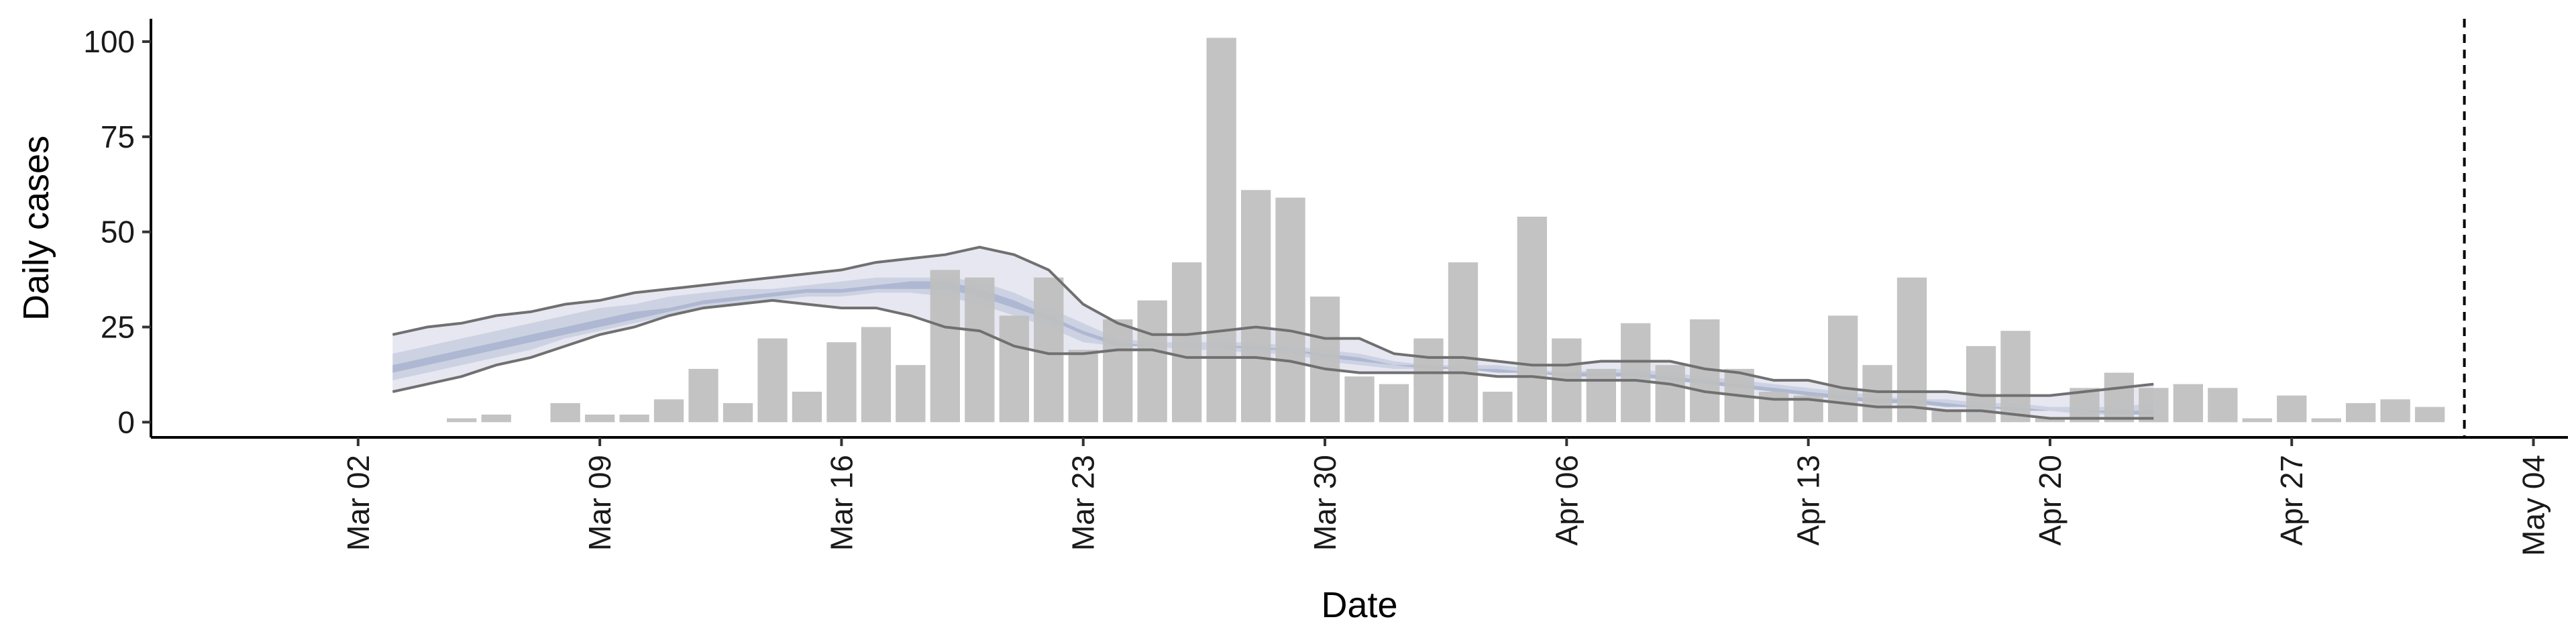 The width and height of the screenshot is (2576, 644). What do you see at coordinates (118, 232) in the screenshot?
I see `y-tick-label: 50` at bounding box center [118, 232].